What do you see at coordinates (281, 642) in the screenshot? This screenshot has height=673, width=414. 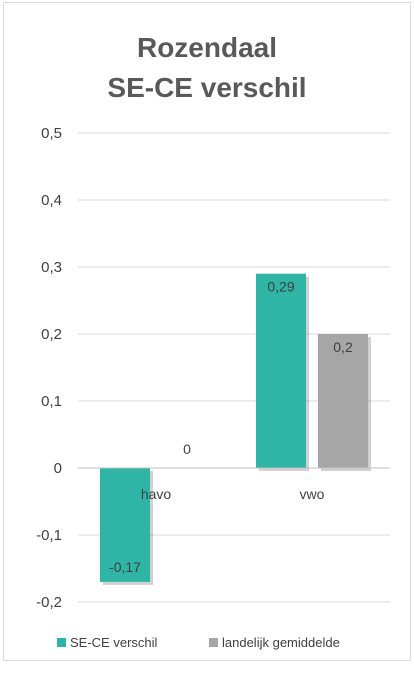 I see `legend-label-landelijk-gemiddelde: landelijk gemiddelde` at bounding box center [281, 642].